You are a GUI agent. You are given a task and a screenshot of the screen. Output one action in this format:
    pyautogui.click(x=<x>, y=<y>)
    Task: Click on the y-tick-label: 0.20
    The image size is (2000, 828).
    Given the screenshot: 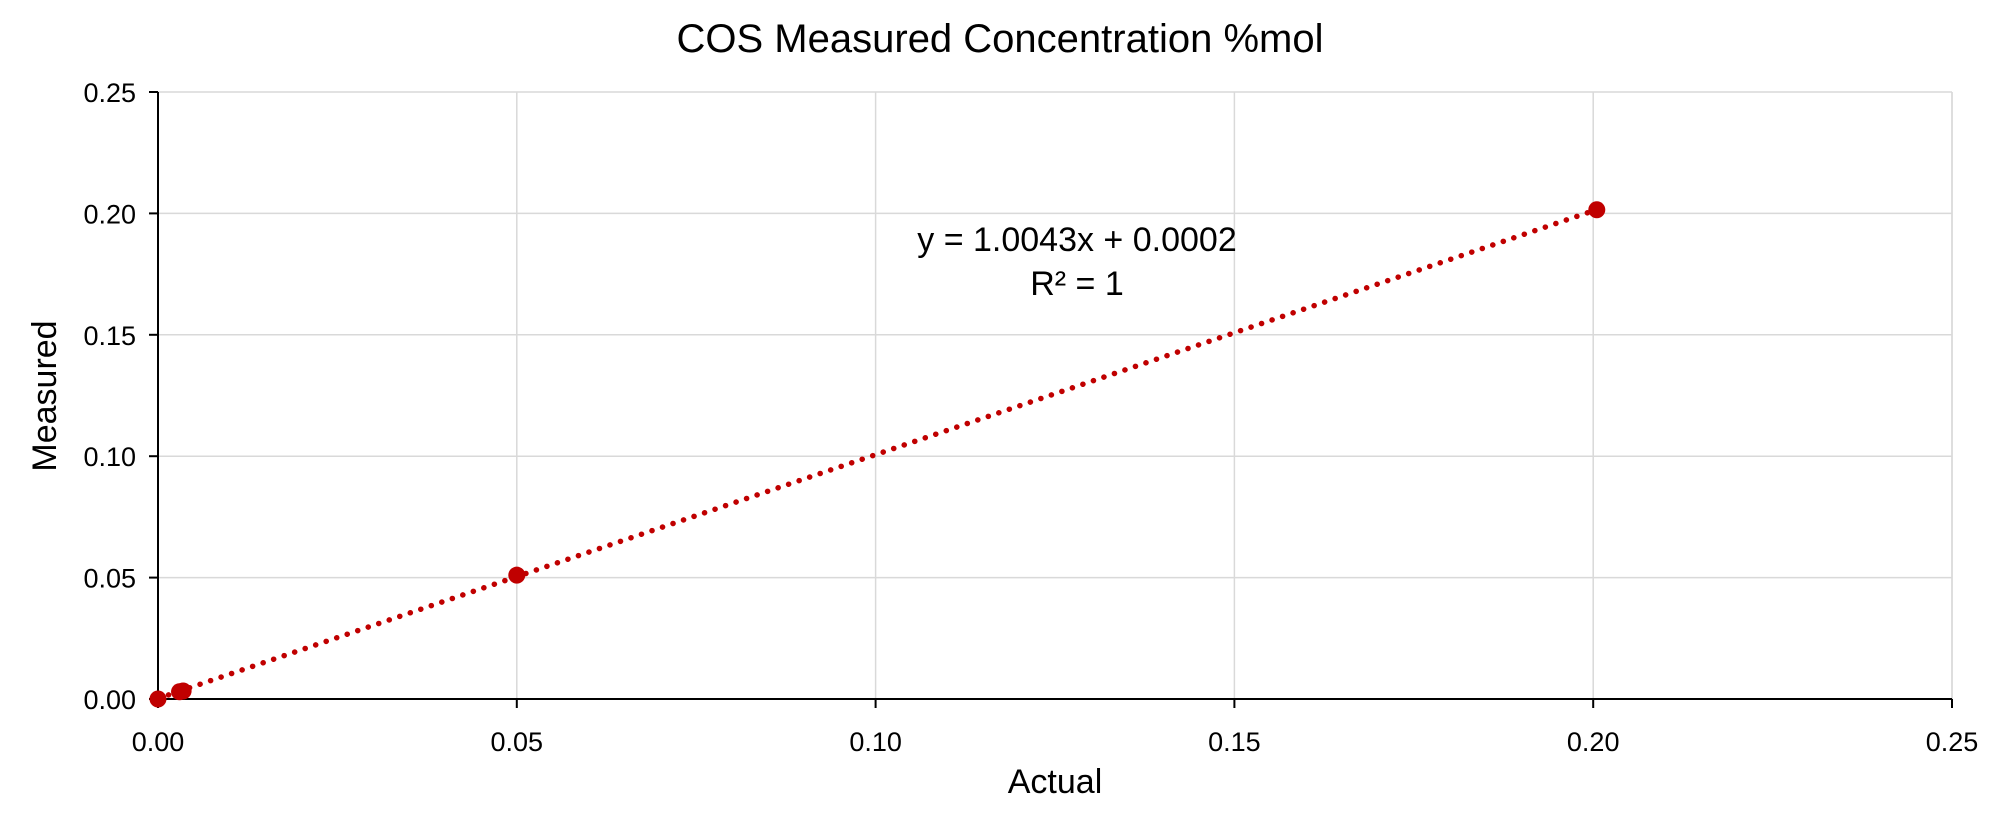 What is the action you would take?
    pyautogui.click(x=109, y=214)
    